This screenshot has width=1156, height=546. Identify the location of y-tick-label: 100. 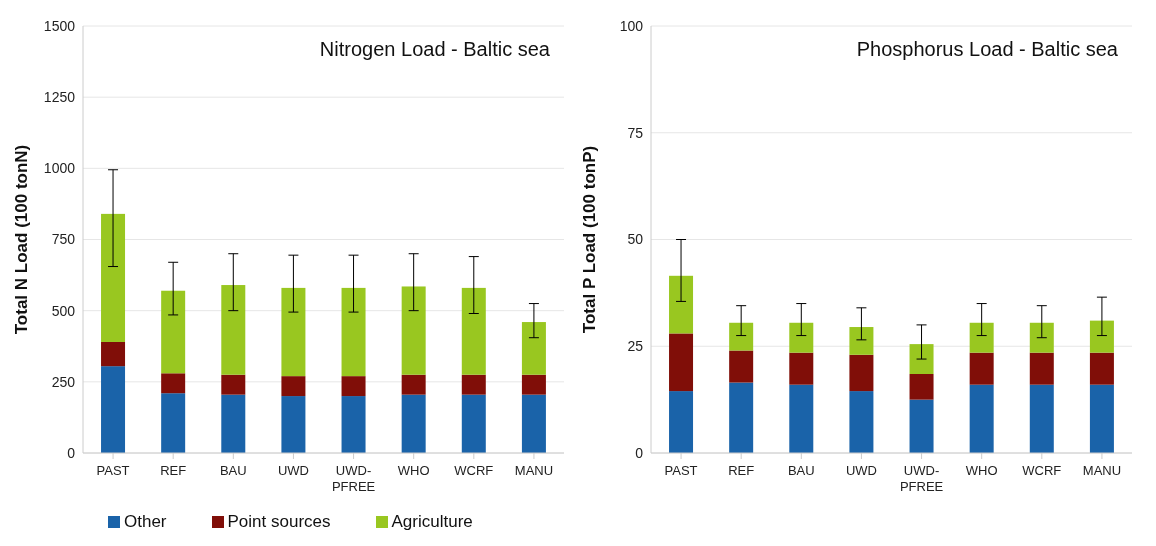
(631, 25).